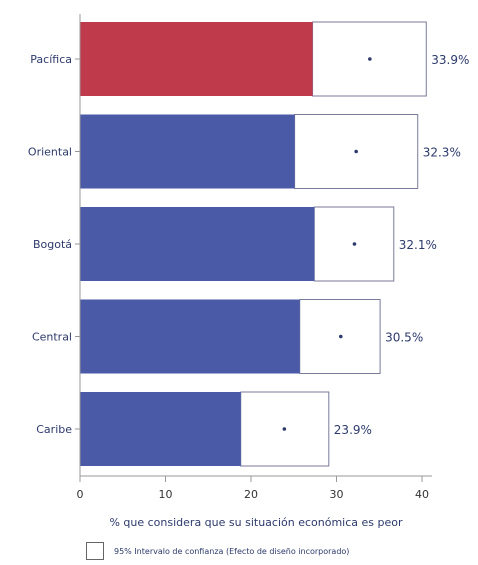 This screenshot has height=565, width=478. I want to click on value-label: 33.9%, so click(450, 60).